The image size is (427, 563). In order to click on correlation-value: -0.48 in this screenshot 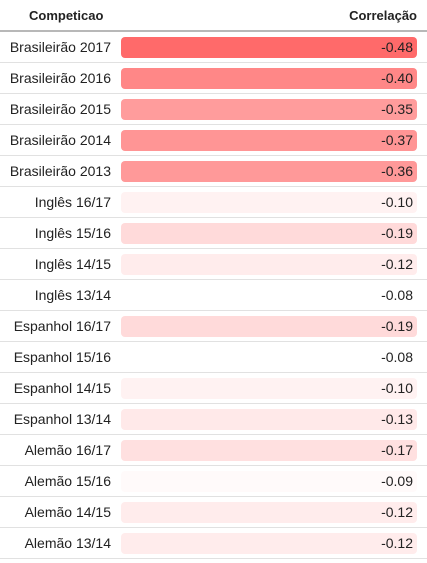, I will do `click(269, 47)`.